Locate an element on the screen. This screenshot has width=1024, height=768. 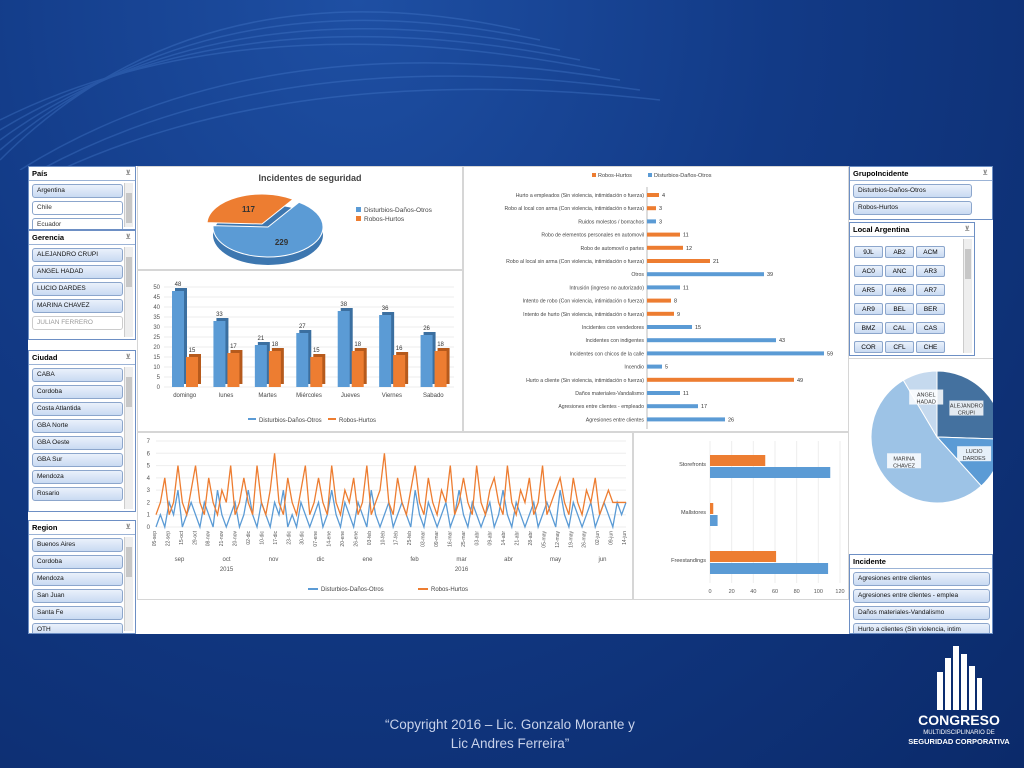
slicer-item: MARINA CHAVEZ is located at coordinates (77, 306).